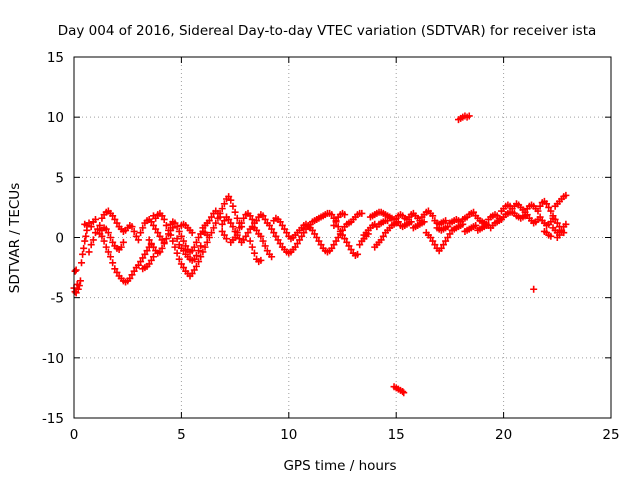 Image resolution: width=640 pixels, height=480 pixels. I want to click on x-tick-label: 10, so click(288, 435).